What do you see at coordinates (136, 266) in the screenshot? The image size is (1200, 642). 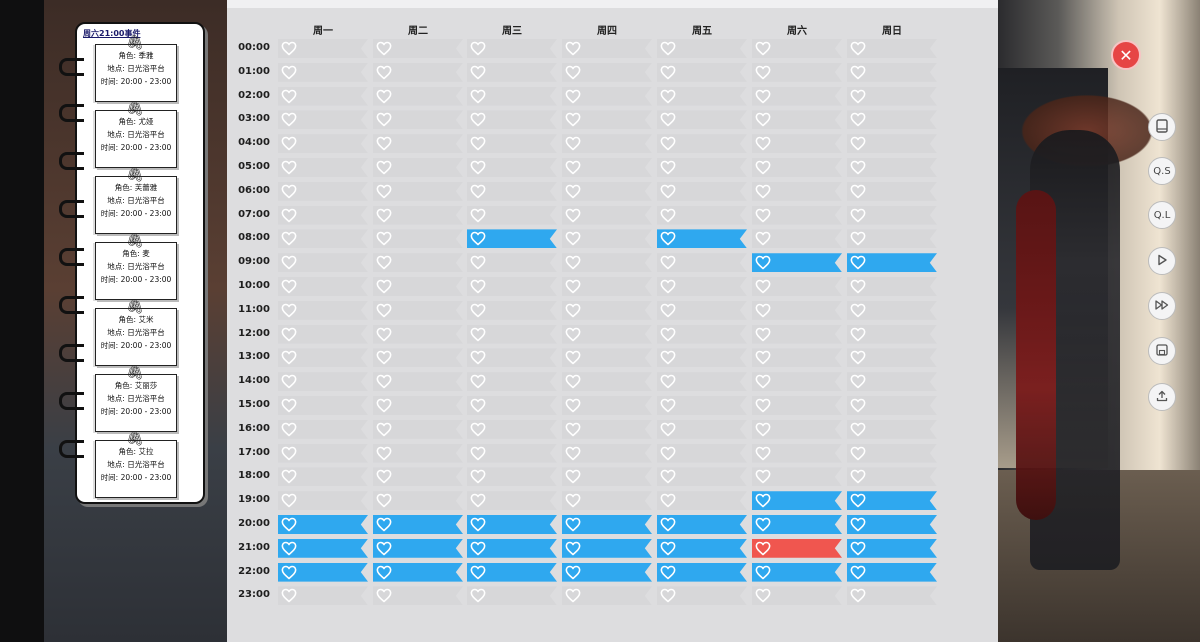 I see `event-note: 🖇 角色: 麦地点: 日光浴平台 时间: 20:00 - 23:00` at bounding box center [136, 266].